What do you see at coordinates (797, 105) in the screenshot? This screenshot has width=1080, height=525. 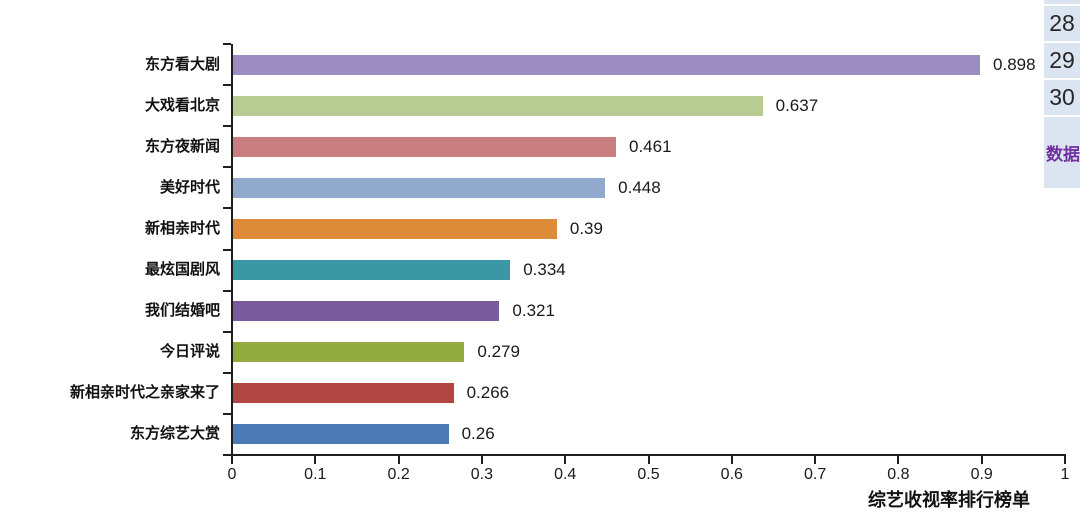 I see `value-label: 0.637` at bounding box center [797, 105].